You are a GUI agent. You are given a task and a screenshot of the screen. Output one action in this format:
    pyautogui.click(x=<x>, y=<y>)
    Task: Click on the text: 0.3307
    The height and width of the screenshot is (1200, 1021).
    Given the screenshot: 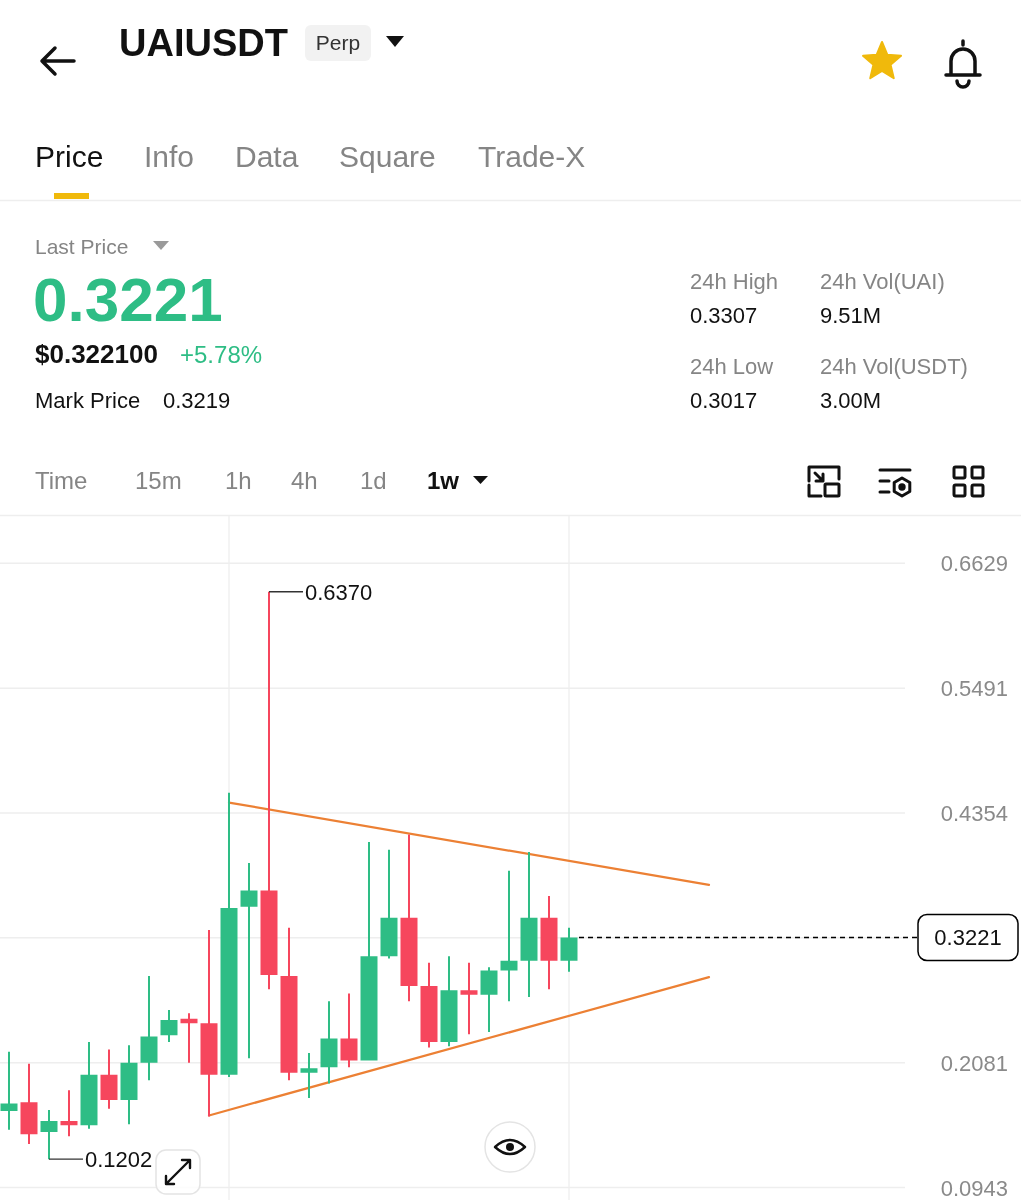 What is the action you would take?
    pyautogui.click(x=724, y=315)
    